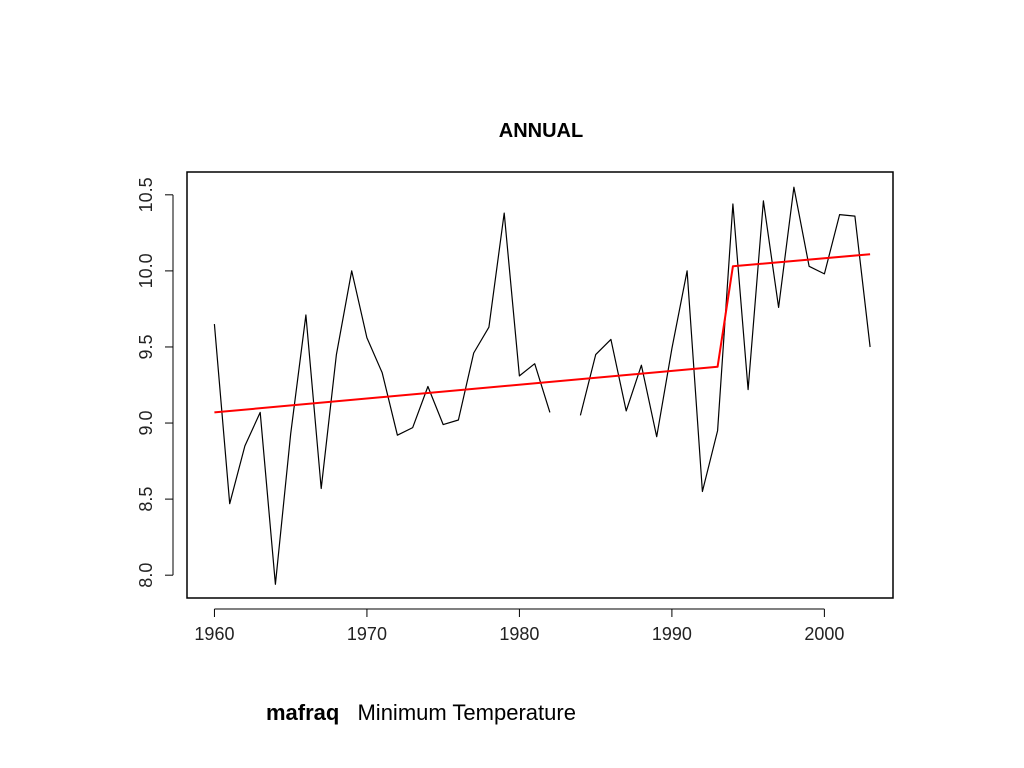 The width and height of the screenshot is (1024, 768). Describe the element at coordinates (146, 346) in the screenshot. I see `y-tick-label: 9.5` at that location.